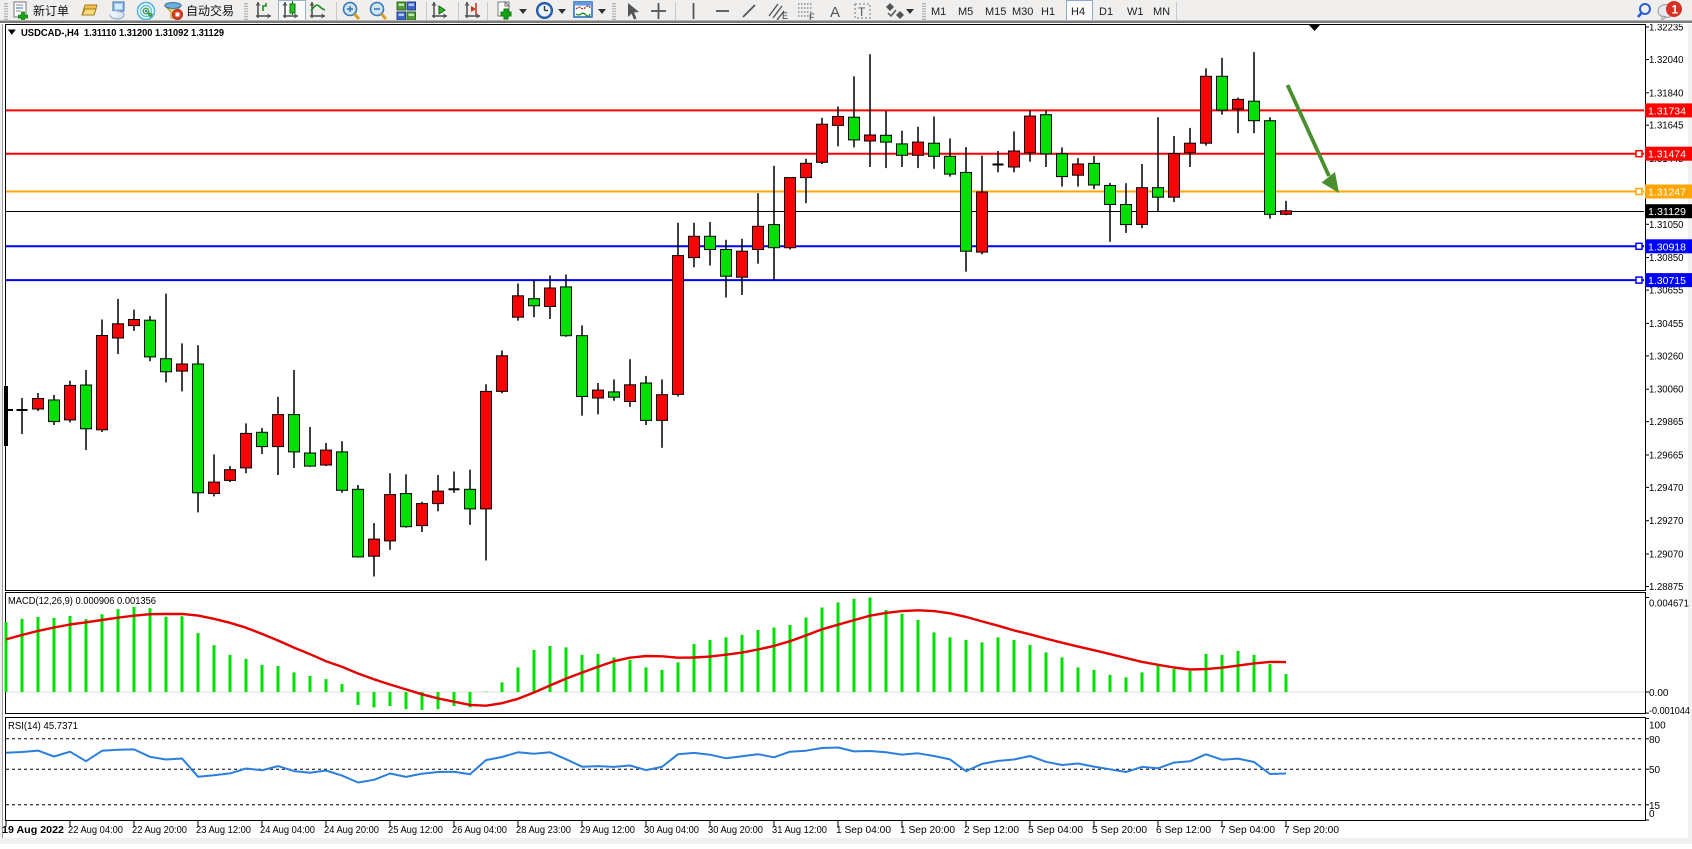 The width and height of the screenshot is (1692, 849). What do you see at coordinates (1659, 693) in the screenshot?
I see `svg-text: 0.00` at bounding box center [1659, 693].